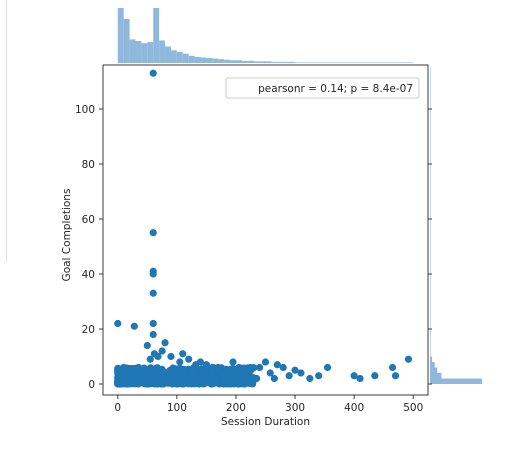 This screenshot has height=473, width=527. I want to click on y-tick-label: 20, so click(88, 330).